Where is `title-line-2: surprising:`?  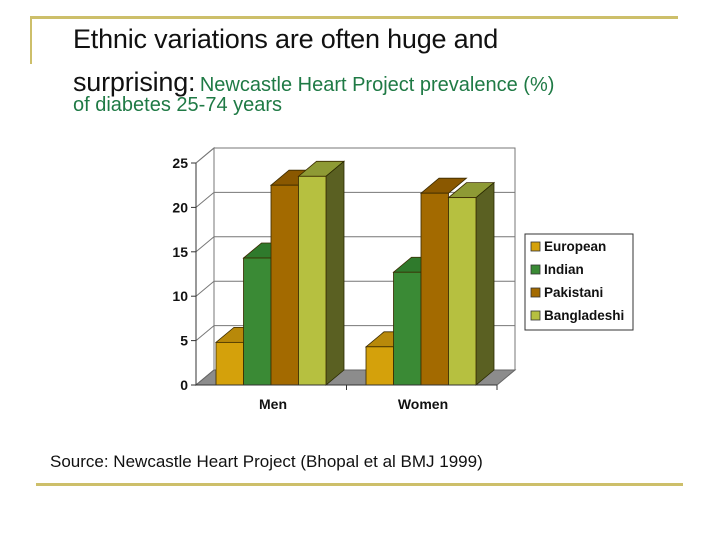
title-line-2: surprising: is located at coordinates (134, 82).